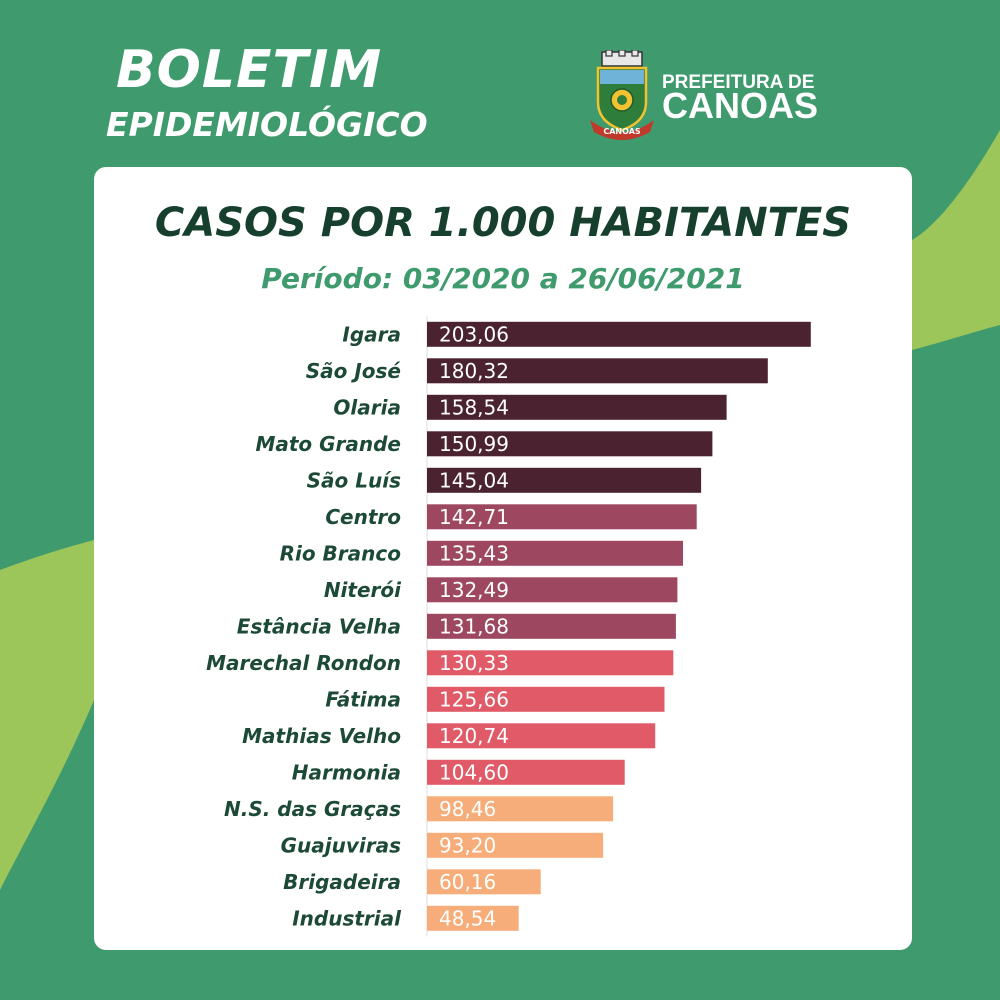  What do you see at coordinates (312, 809) in the screenshot?
I see `category-label: N.S. das Graças` at bounding box center [312, 809].